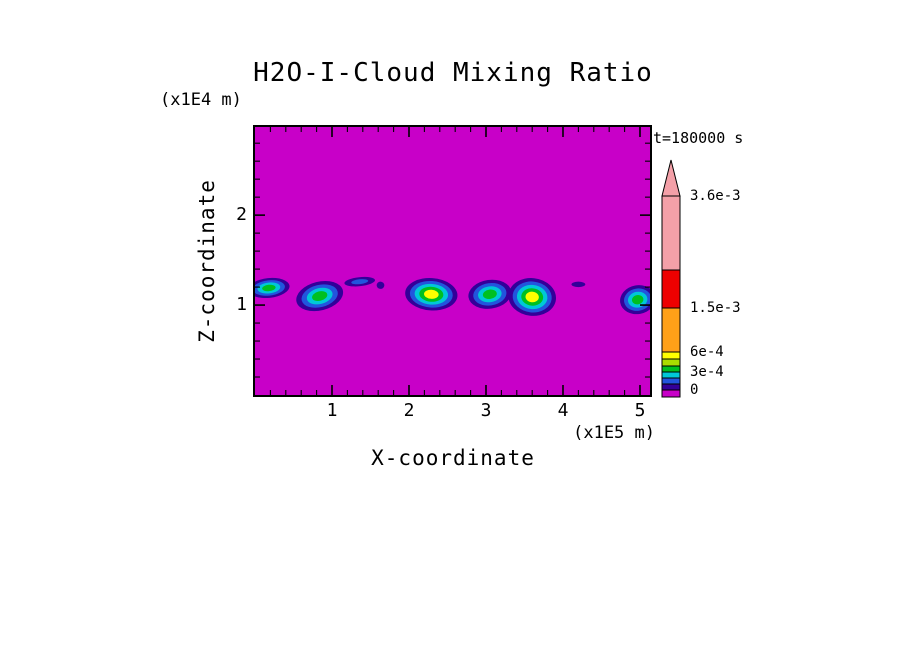  I want to click on x-tick-label: 2, so click(409, 410).